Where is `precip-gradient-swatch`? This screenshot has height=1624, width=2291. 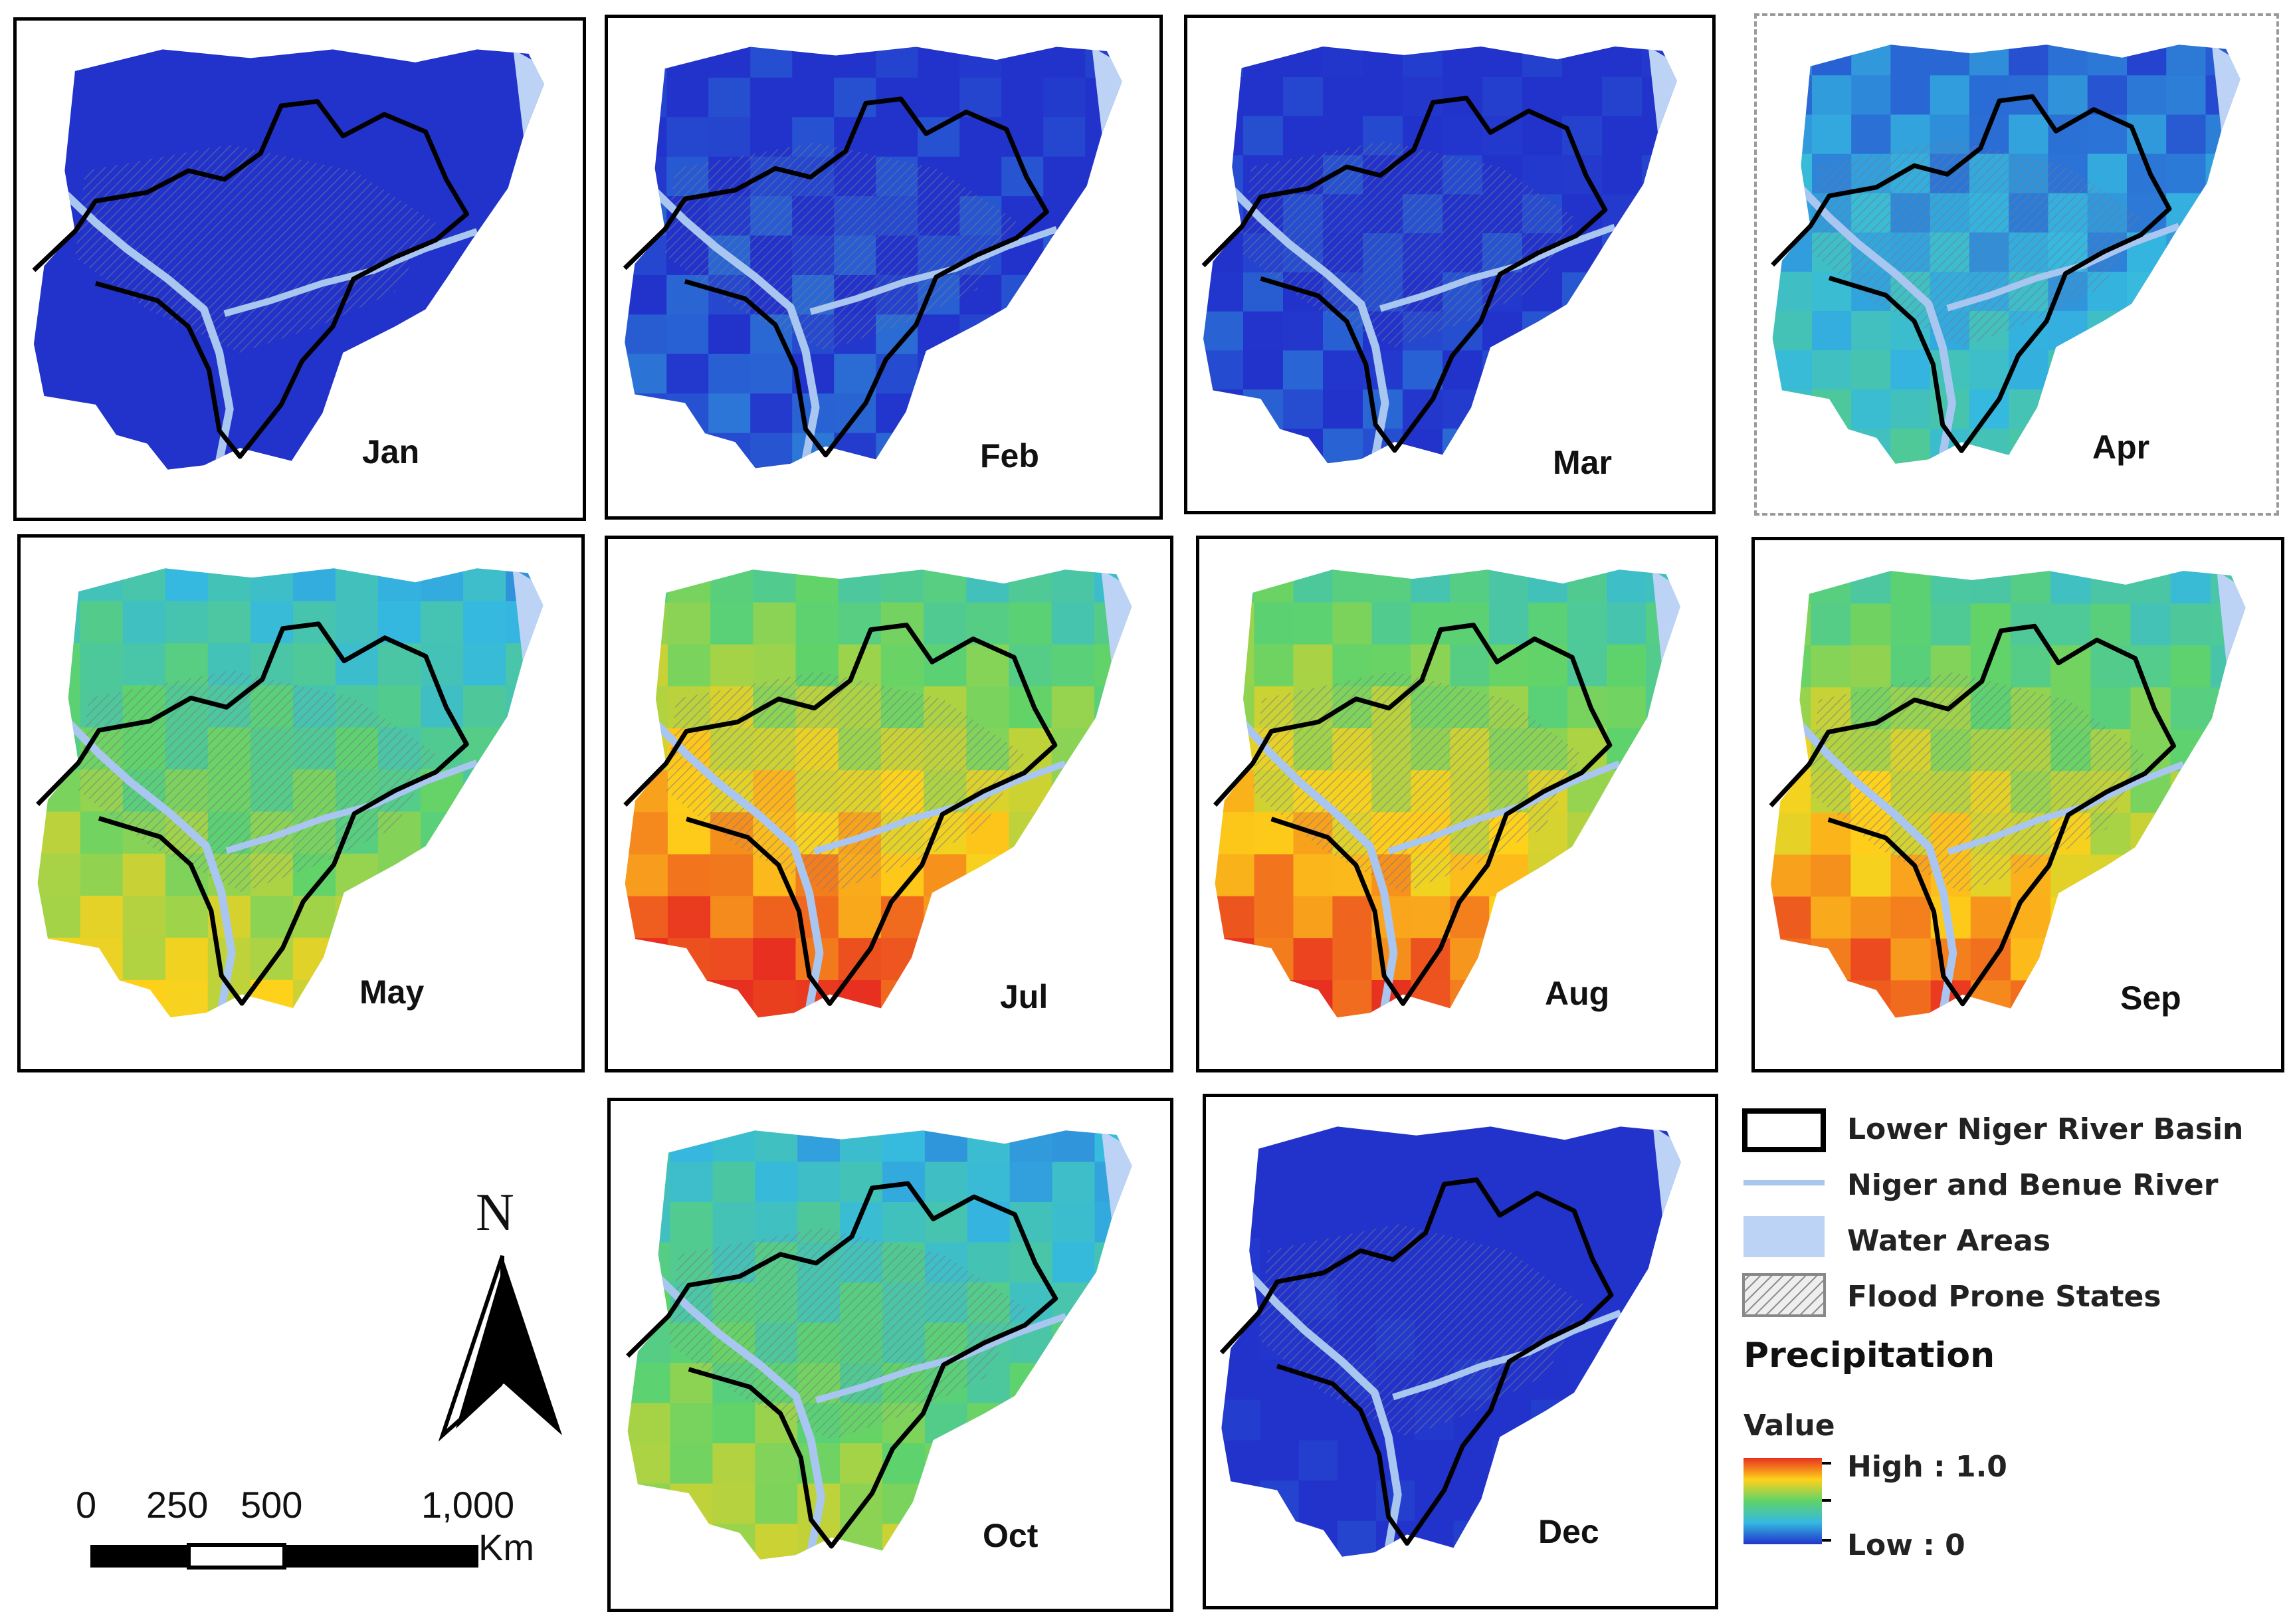
precip-gradient-swatch is located at coordinates (1787, 1501).